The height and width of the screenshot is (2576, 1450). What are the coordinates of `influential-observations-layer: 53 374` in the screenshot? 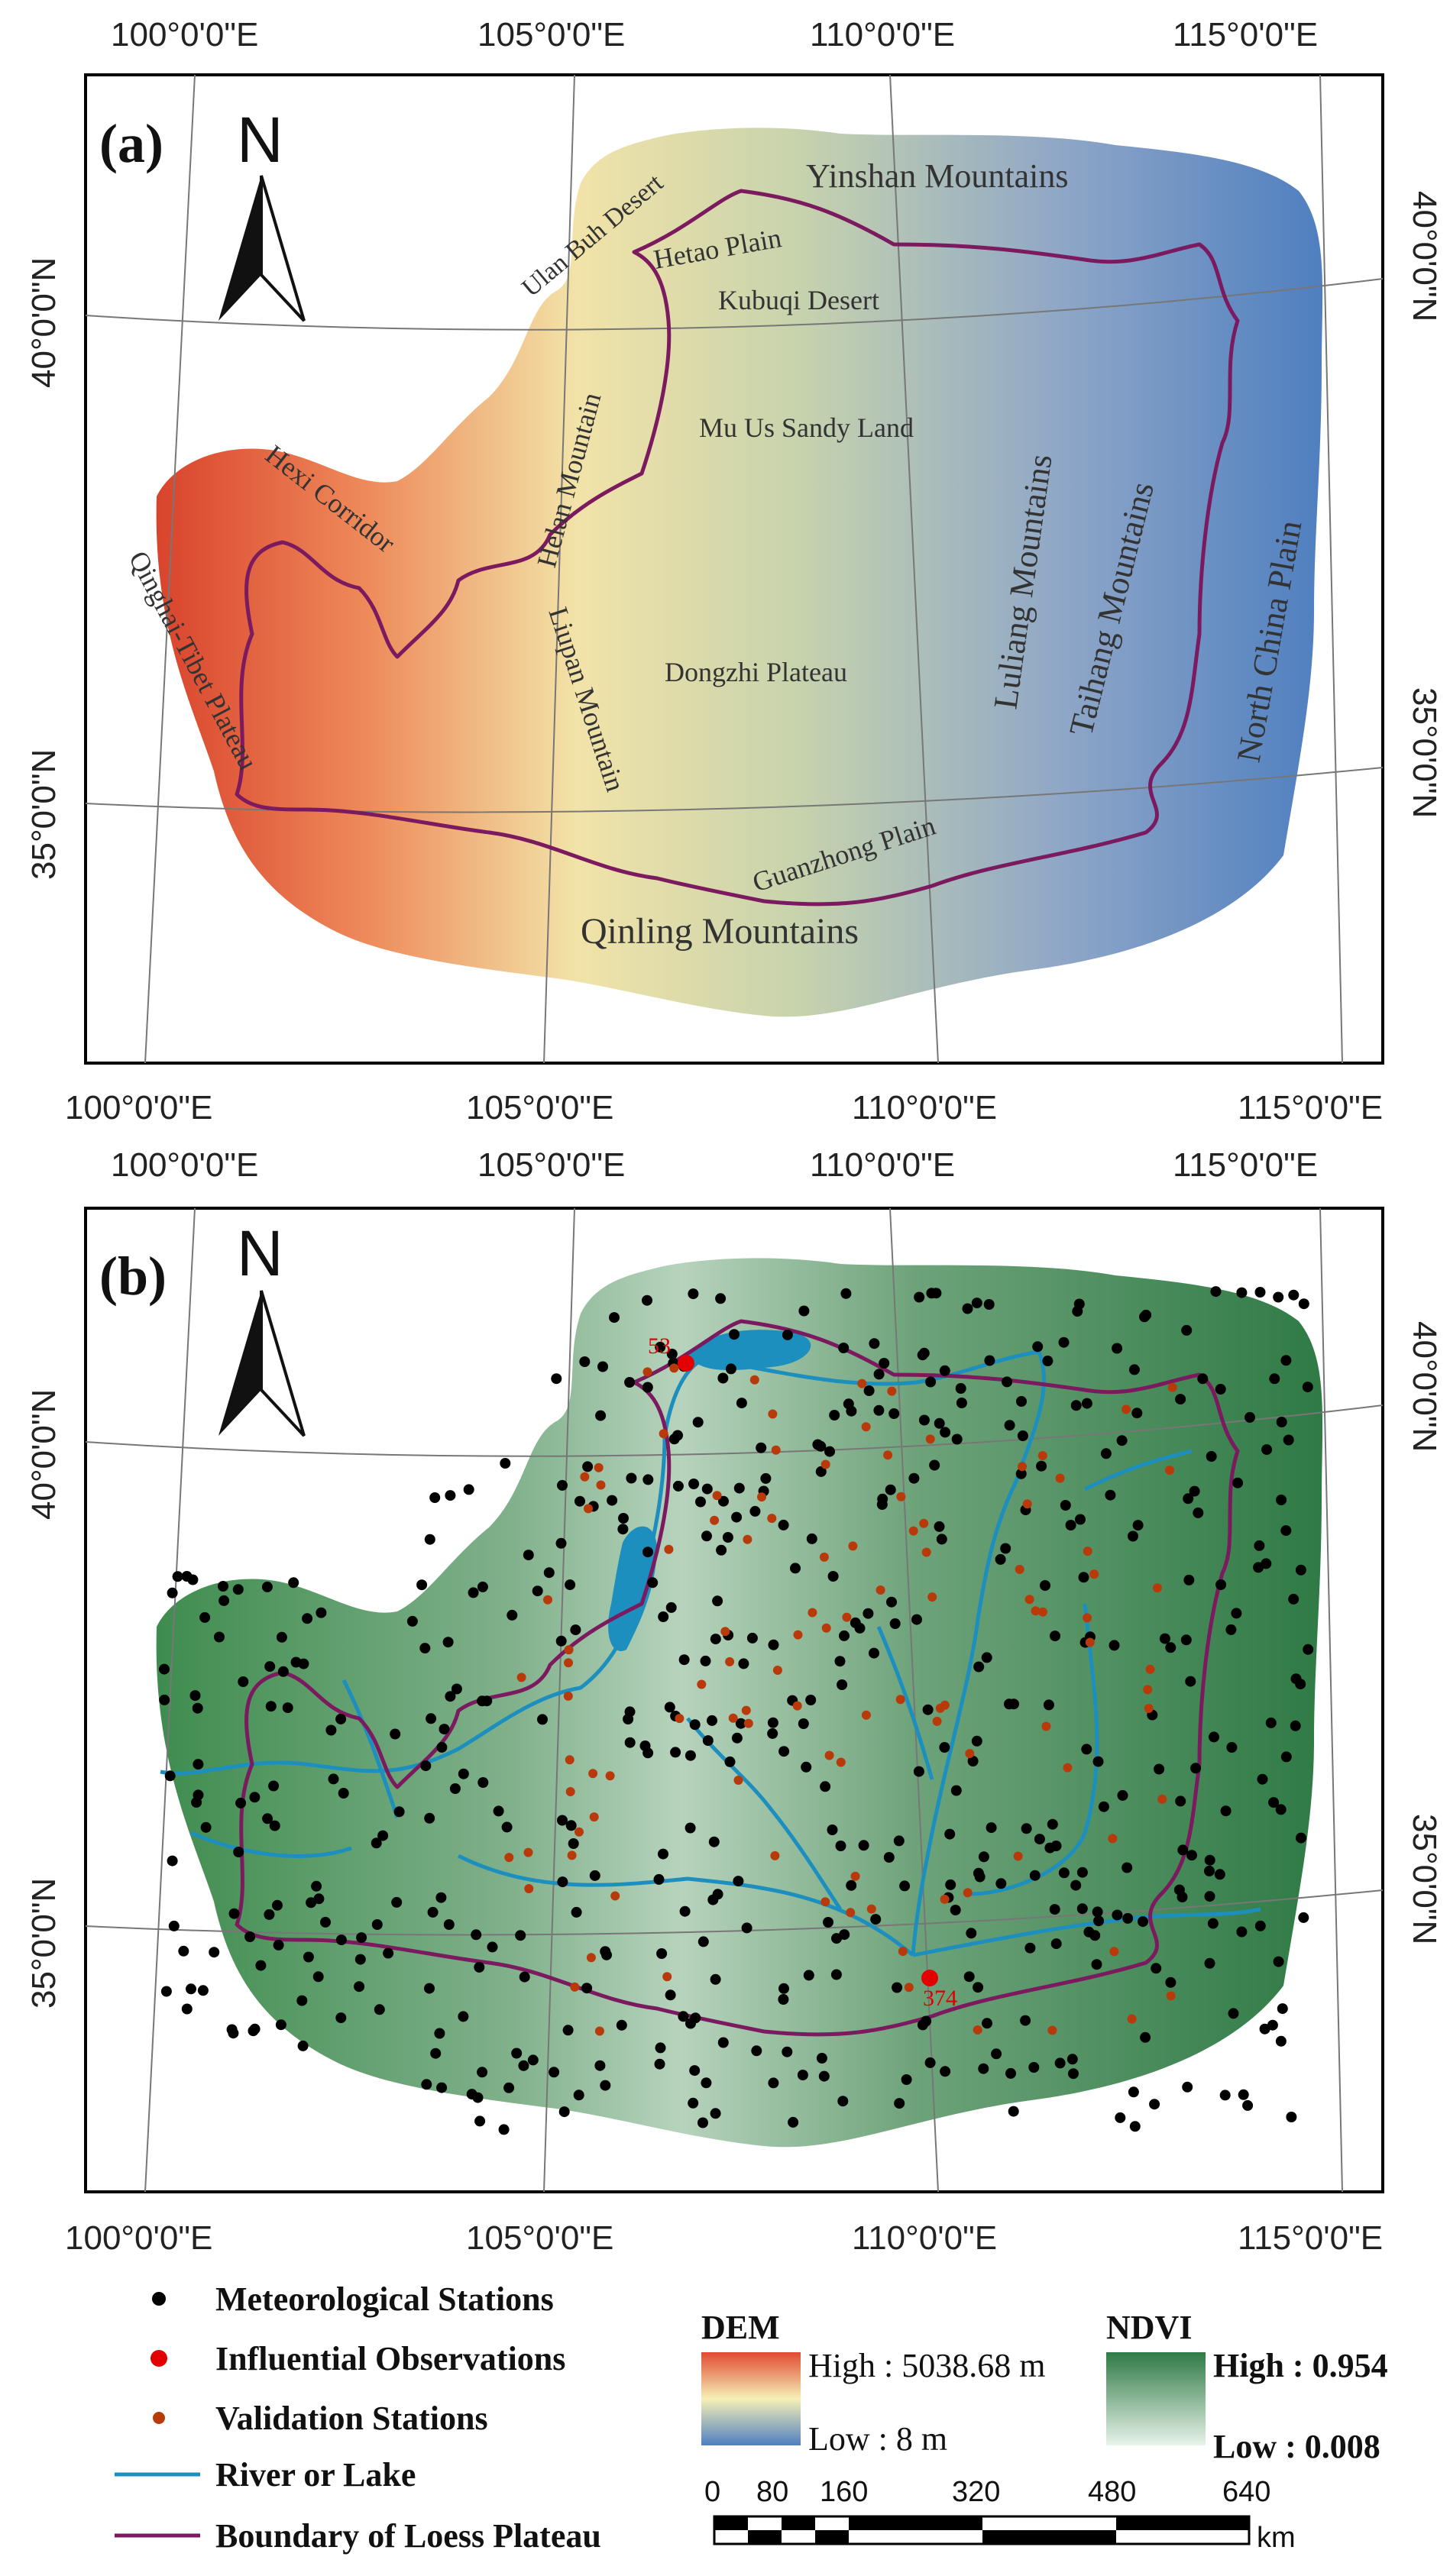 It's located at (802, 1672).